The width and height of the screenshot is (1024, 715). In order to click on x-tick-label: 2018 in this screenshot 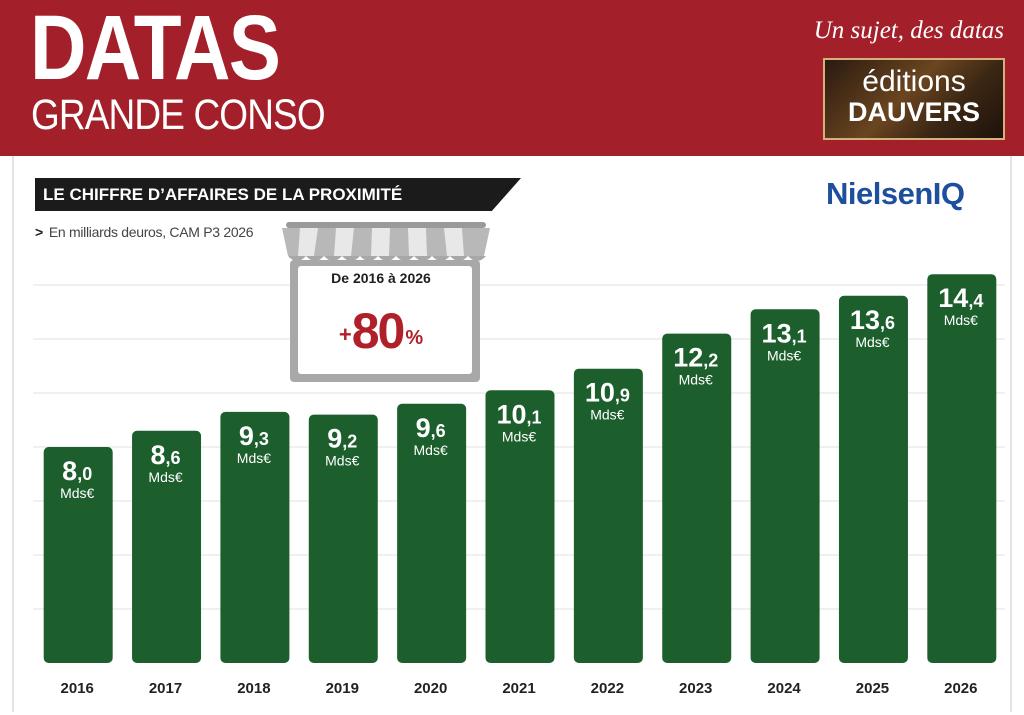, I will do `click(253, 688)`.